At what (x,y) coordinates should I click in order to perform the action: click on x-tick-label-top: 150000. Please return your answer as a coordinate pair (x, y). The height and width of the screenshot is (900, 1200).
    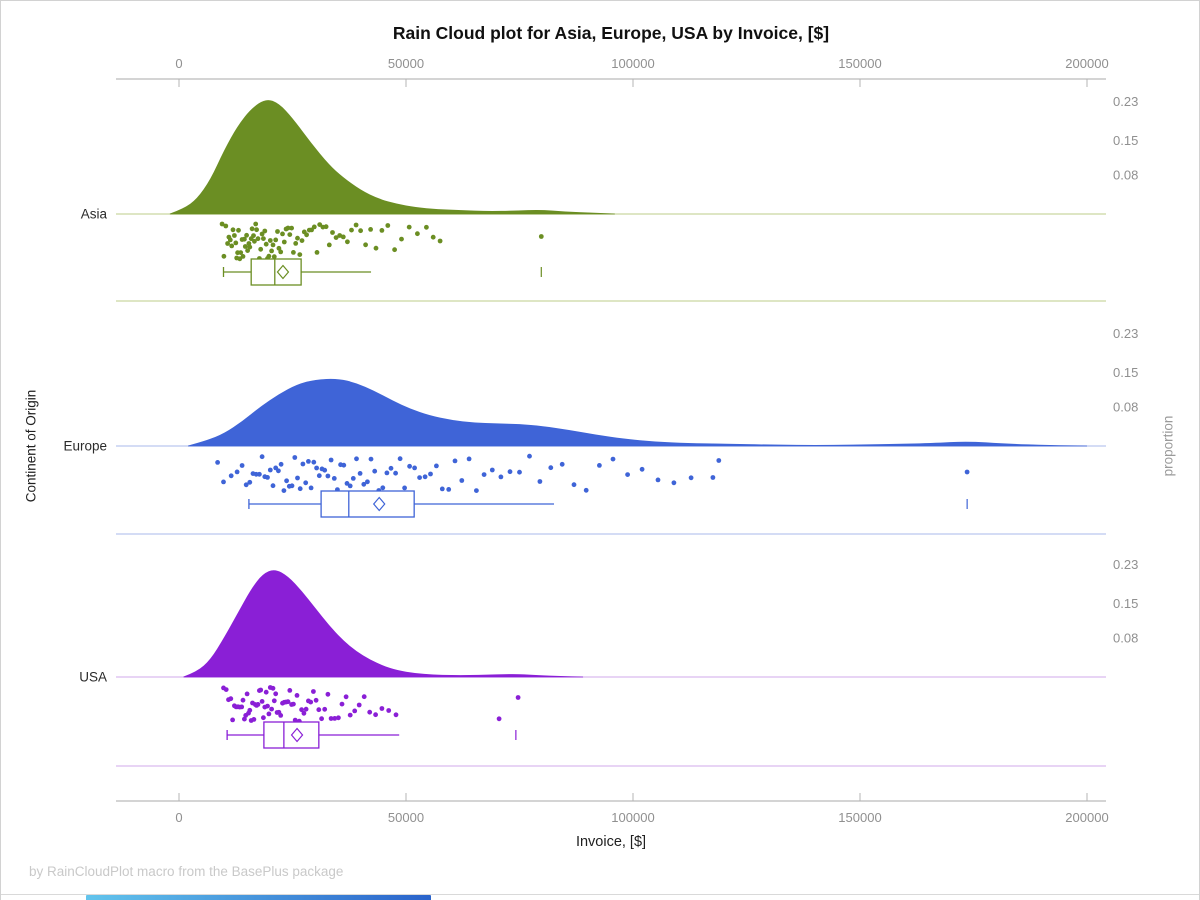
    Looking at the image, I should click on (859, 63).